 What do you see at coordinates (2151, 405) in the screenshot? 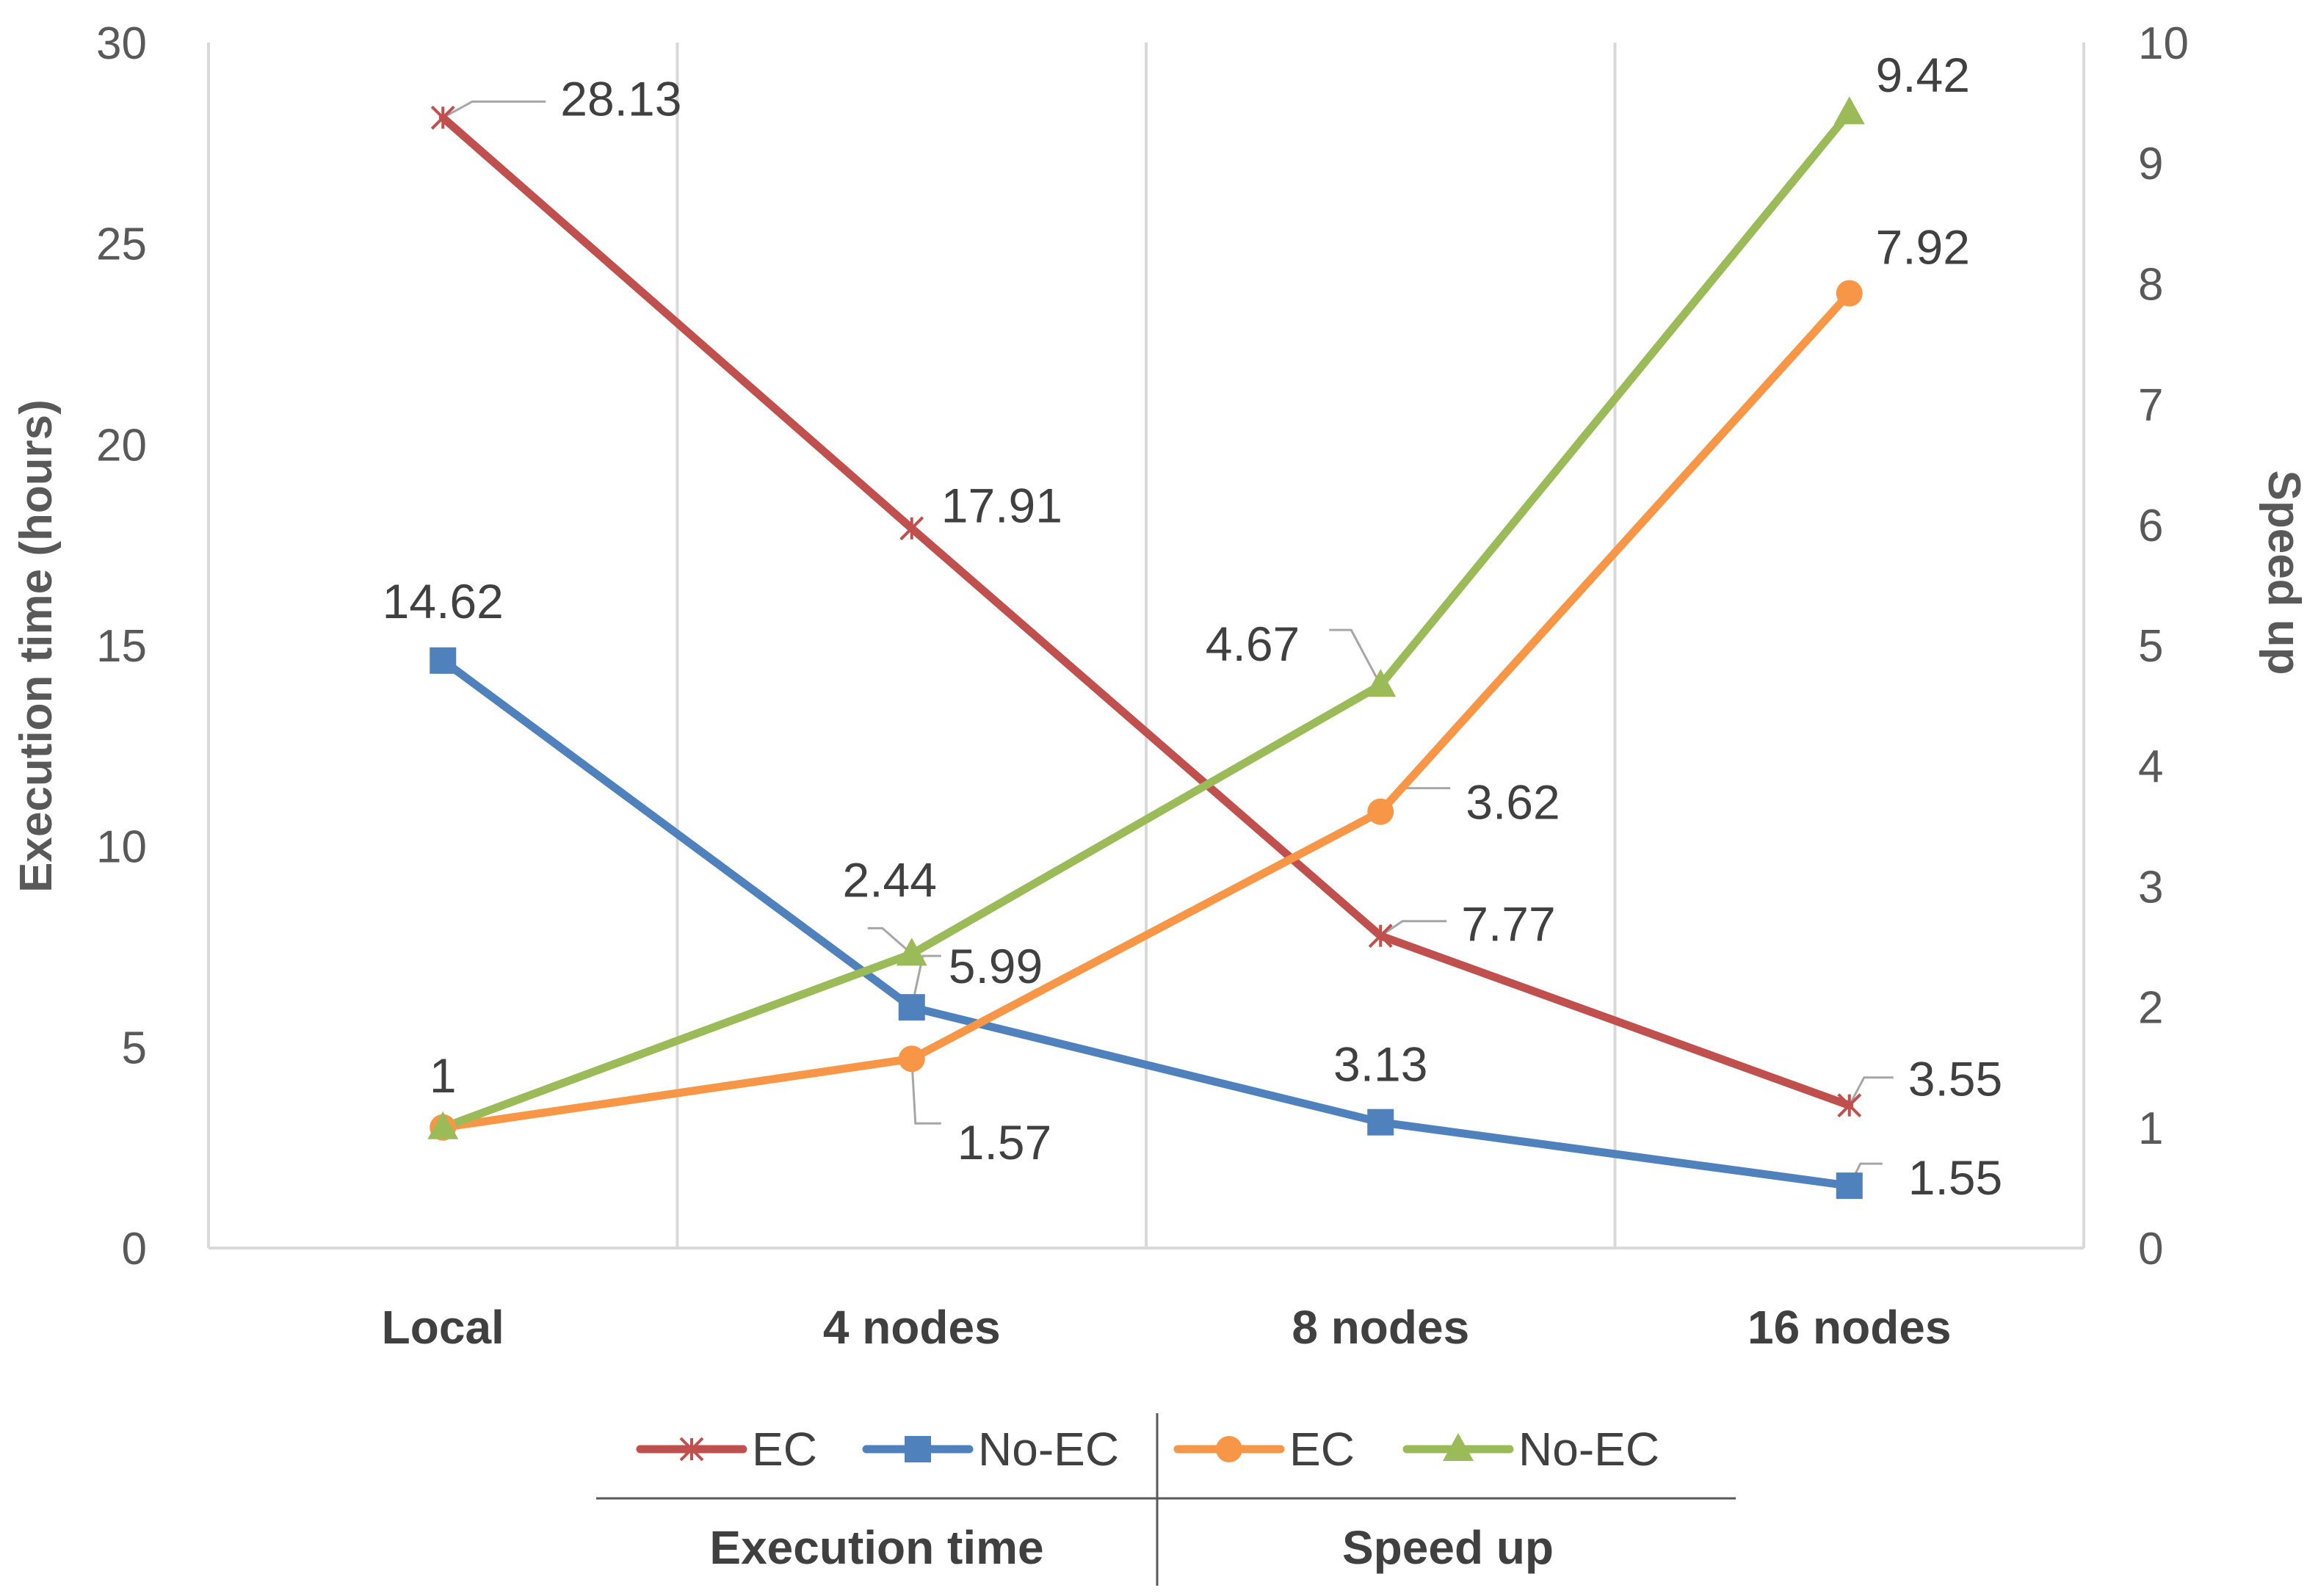
I see `right-tick-label: 7` at bounding box center [2151, 405].